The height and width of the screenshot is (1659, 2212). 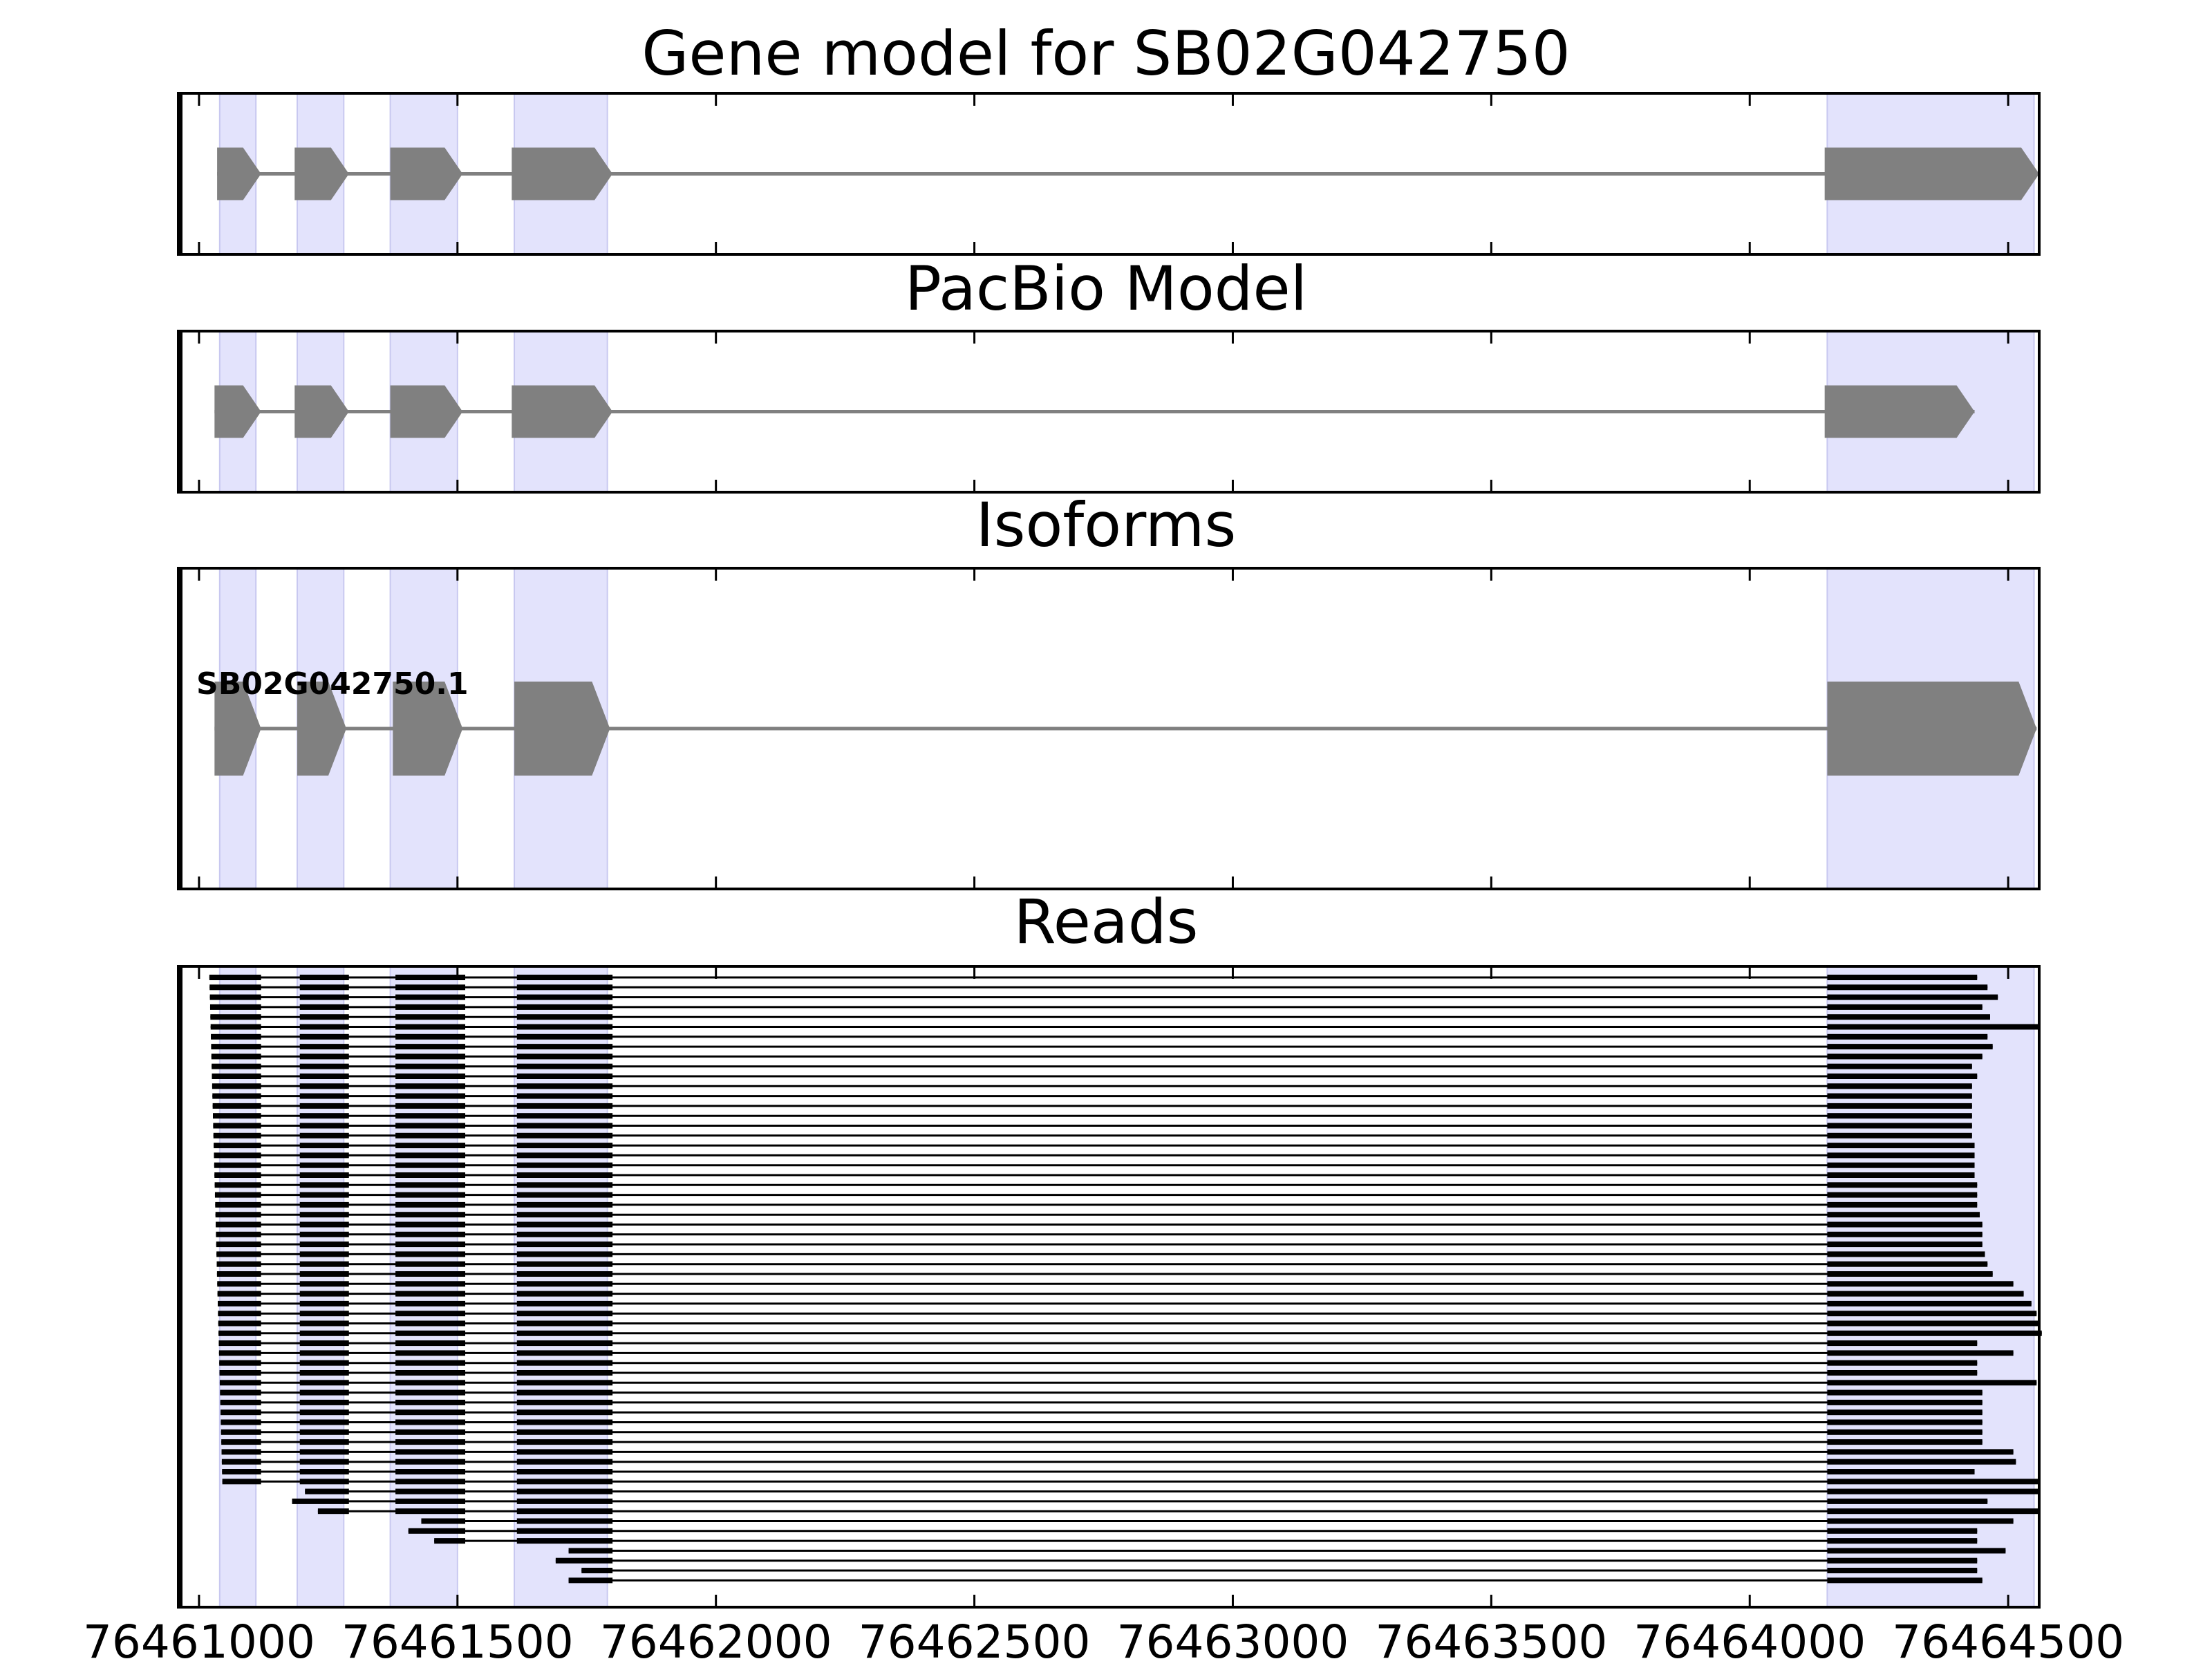 What do you see at coordinates (1106, 289) in the screenshot?
I see `panel-title-pacbio-model: PacBio Model` at bounding box center [1106, 289].